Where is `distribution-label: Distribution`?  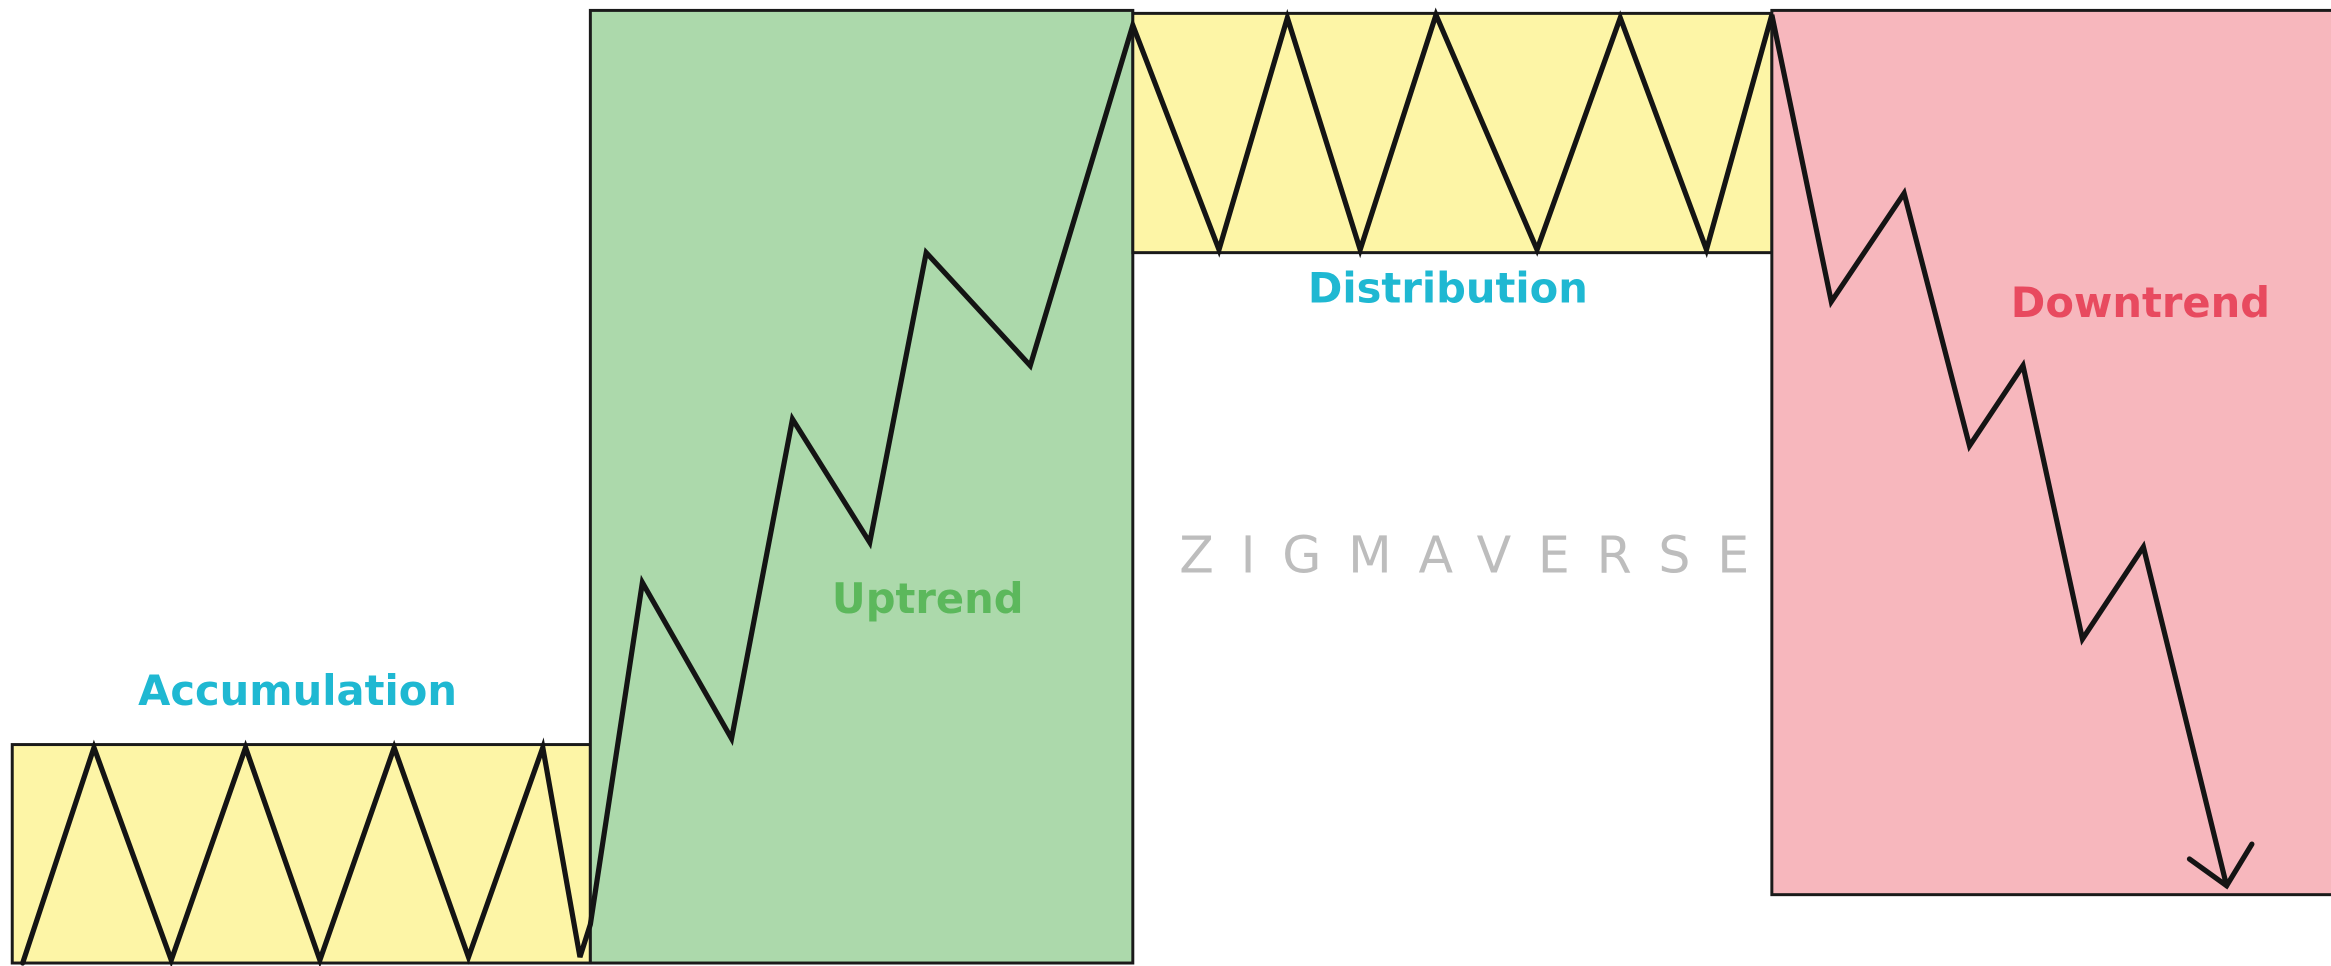 distribution-label: Distribution is located at coordinates (1448, 287).